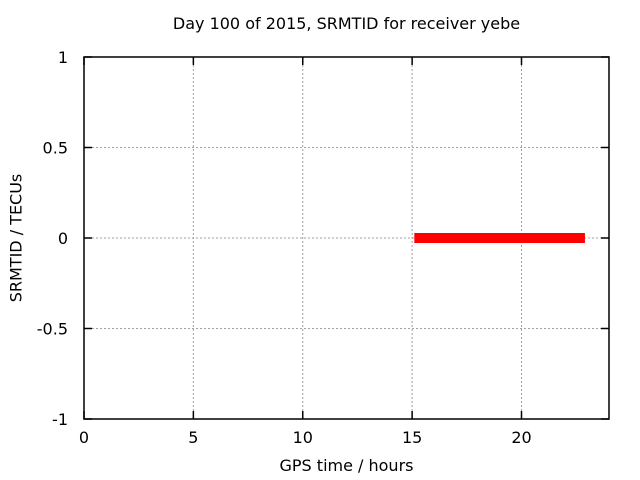 The height and width of the screenshot is (480, 640). Describe the element at coordinates (55, 148) in the screenshot. I see `y-tick-label: 0.5` at that location.